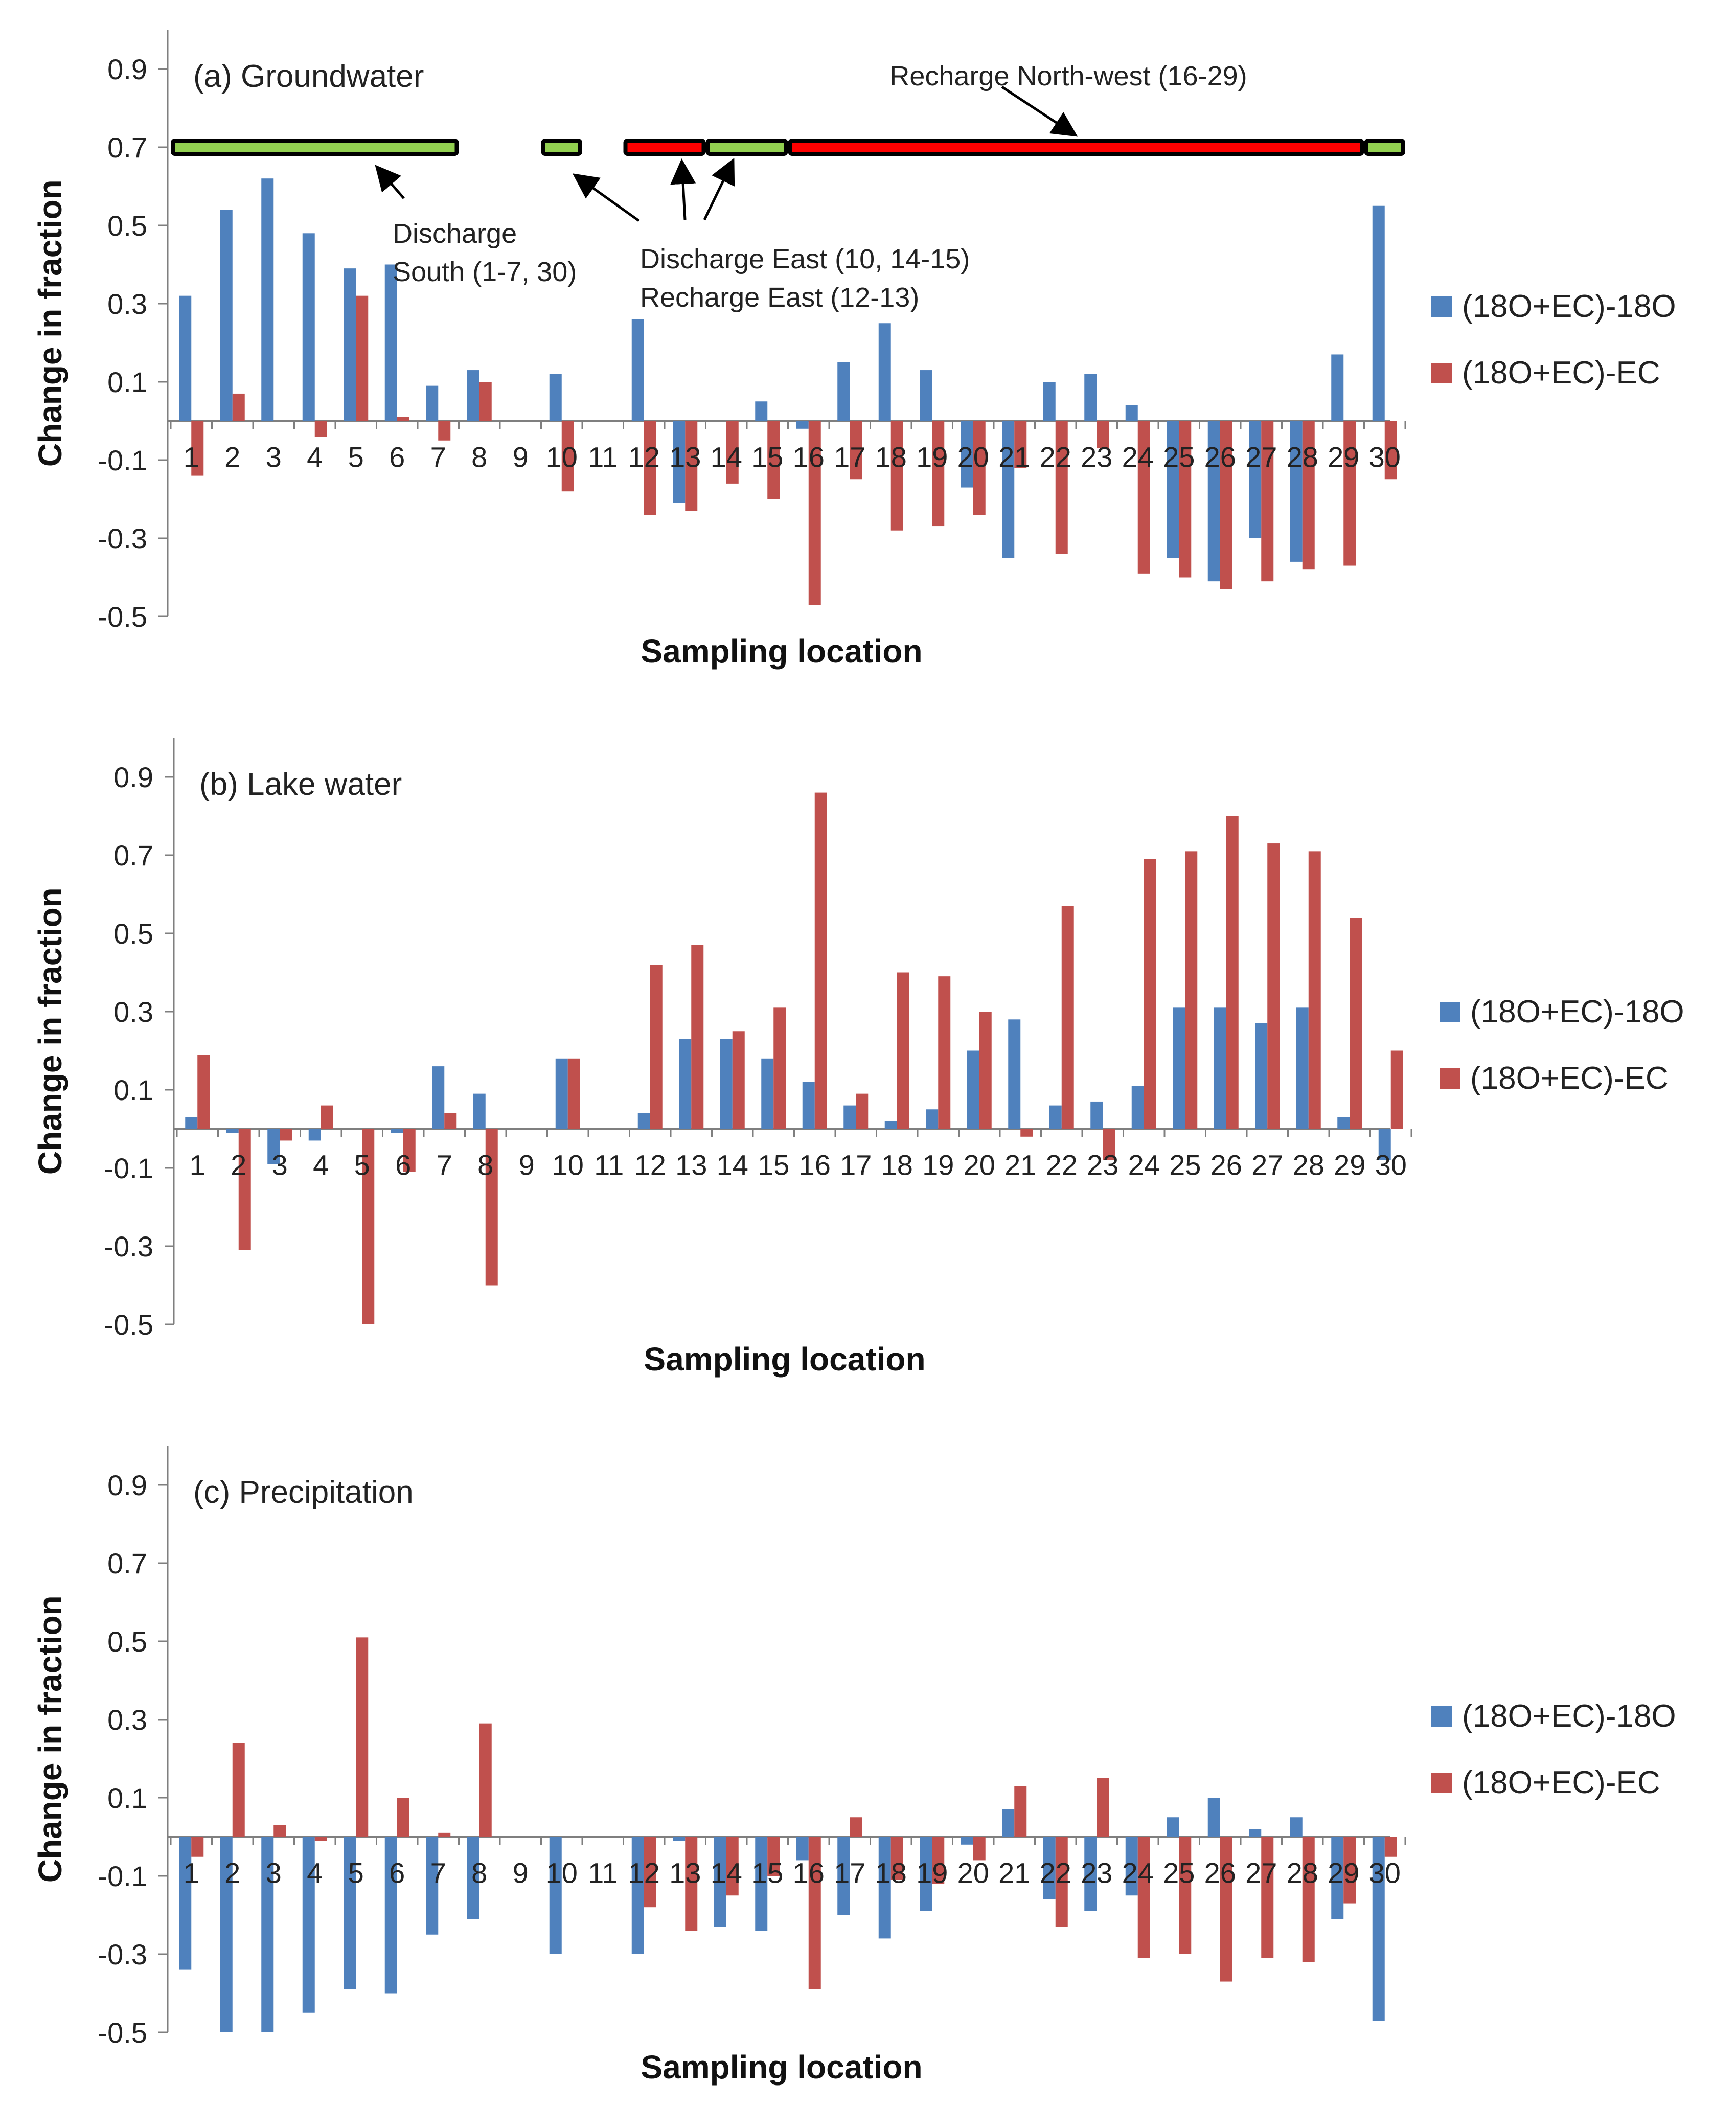 The width and height of the screenshot is (1736, 2108). What do you see at coordinates (1561, 1782) in the screenshot?
I see `legend-label: (18O+EC)-EC` at bounding box center [1561, 1782].